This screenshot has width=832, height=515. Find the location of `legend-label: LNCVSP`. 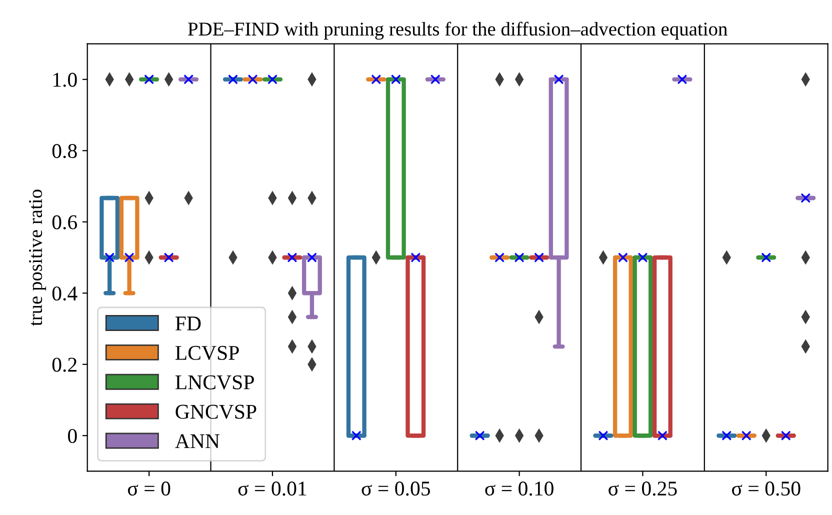

legend-label: LNCVSP is located at coordinates (214, 382).